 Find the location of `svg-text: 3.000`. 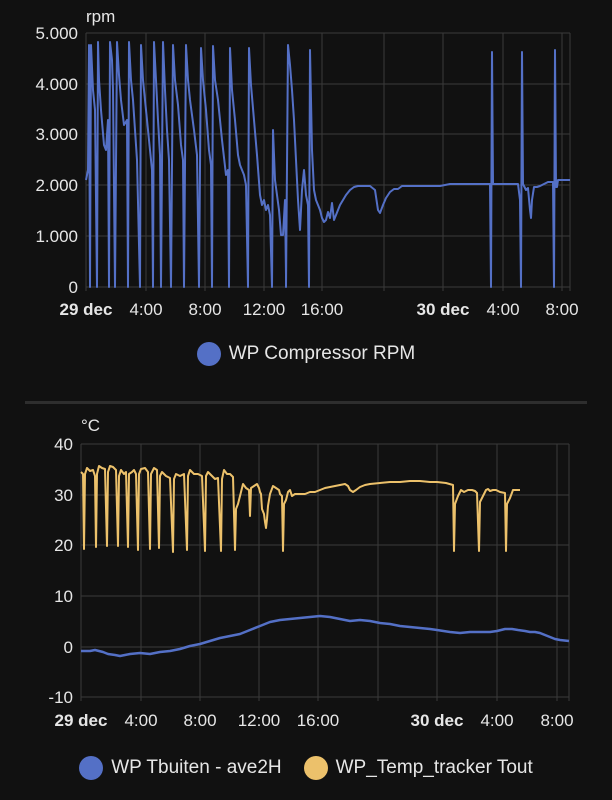

svg-text: 3.000 is located at coordinates (56, 134).